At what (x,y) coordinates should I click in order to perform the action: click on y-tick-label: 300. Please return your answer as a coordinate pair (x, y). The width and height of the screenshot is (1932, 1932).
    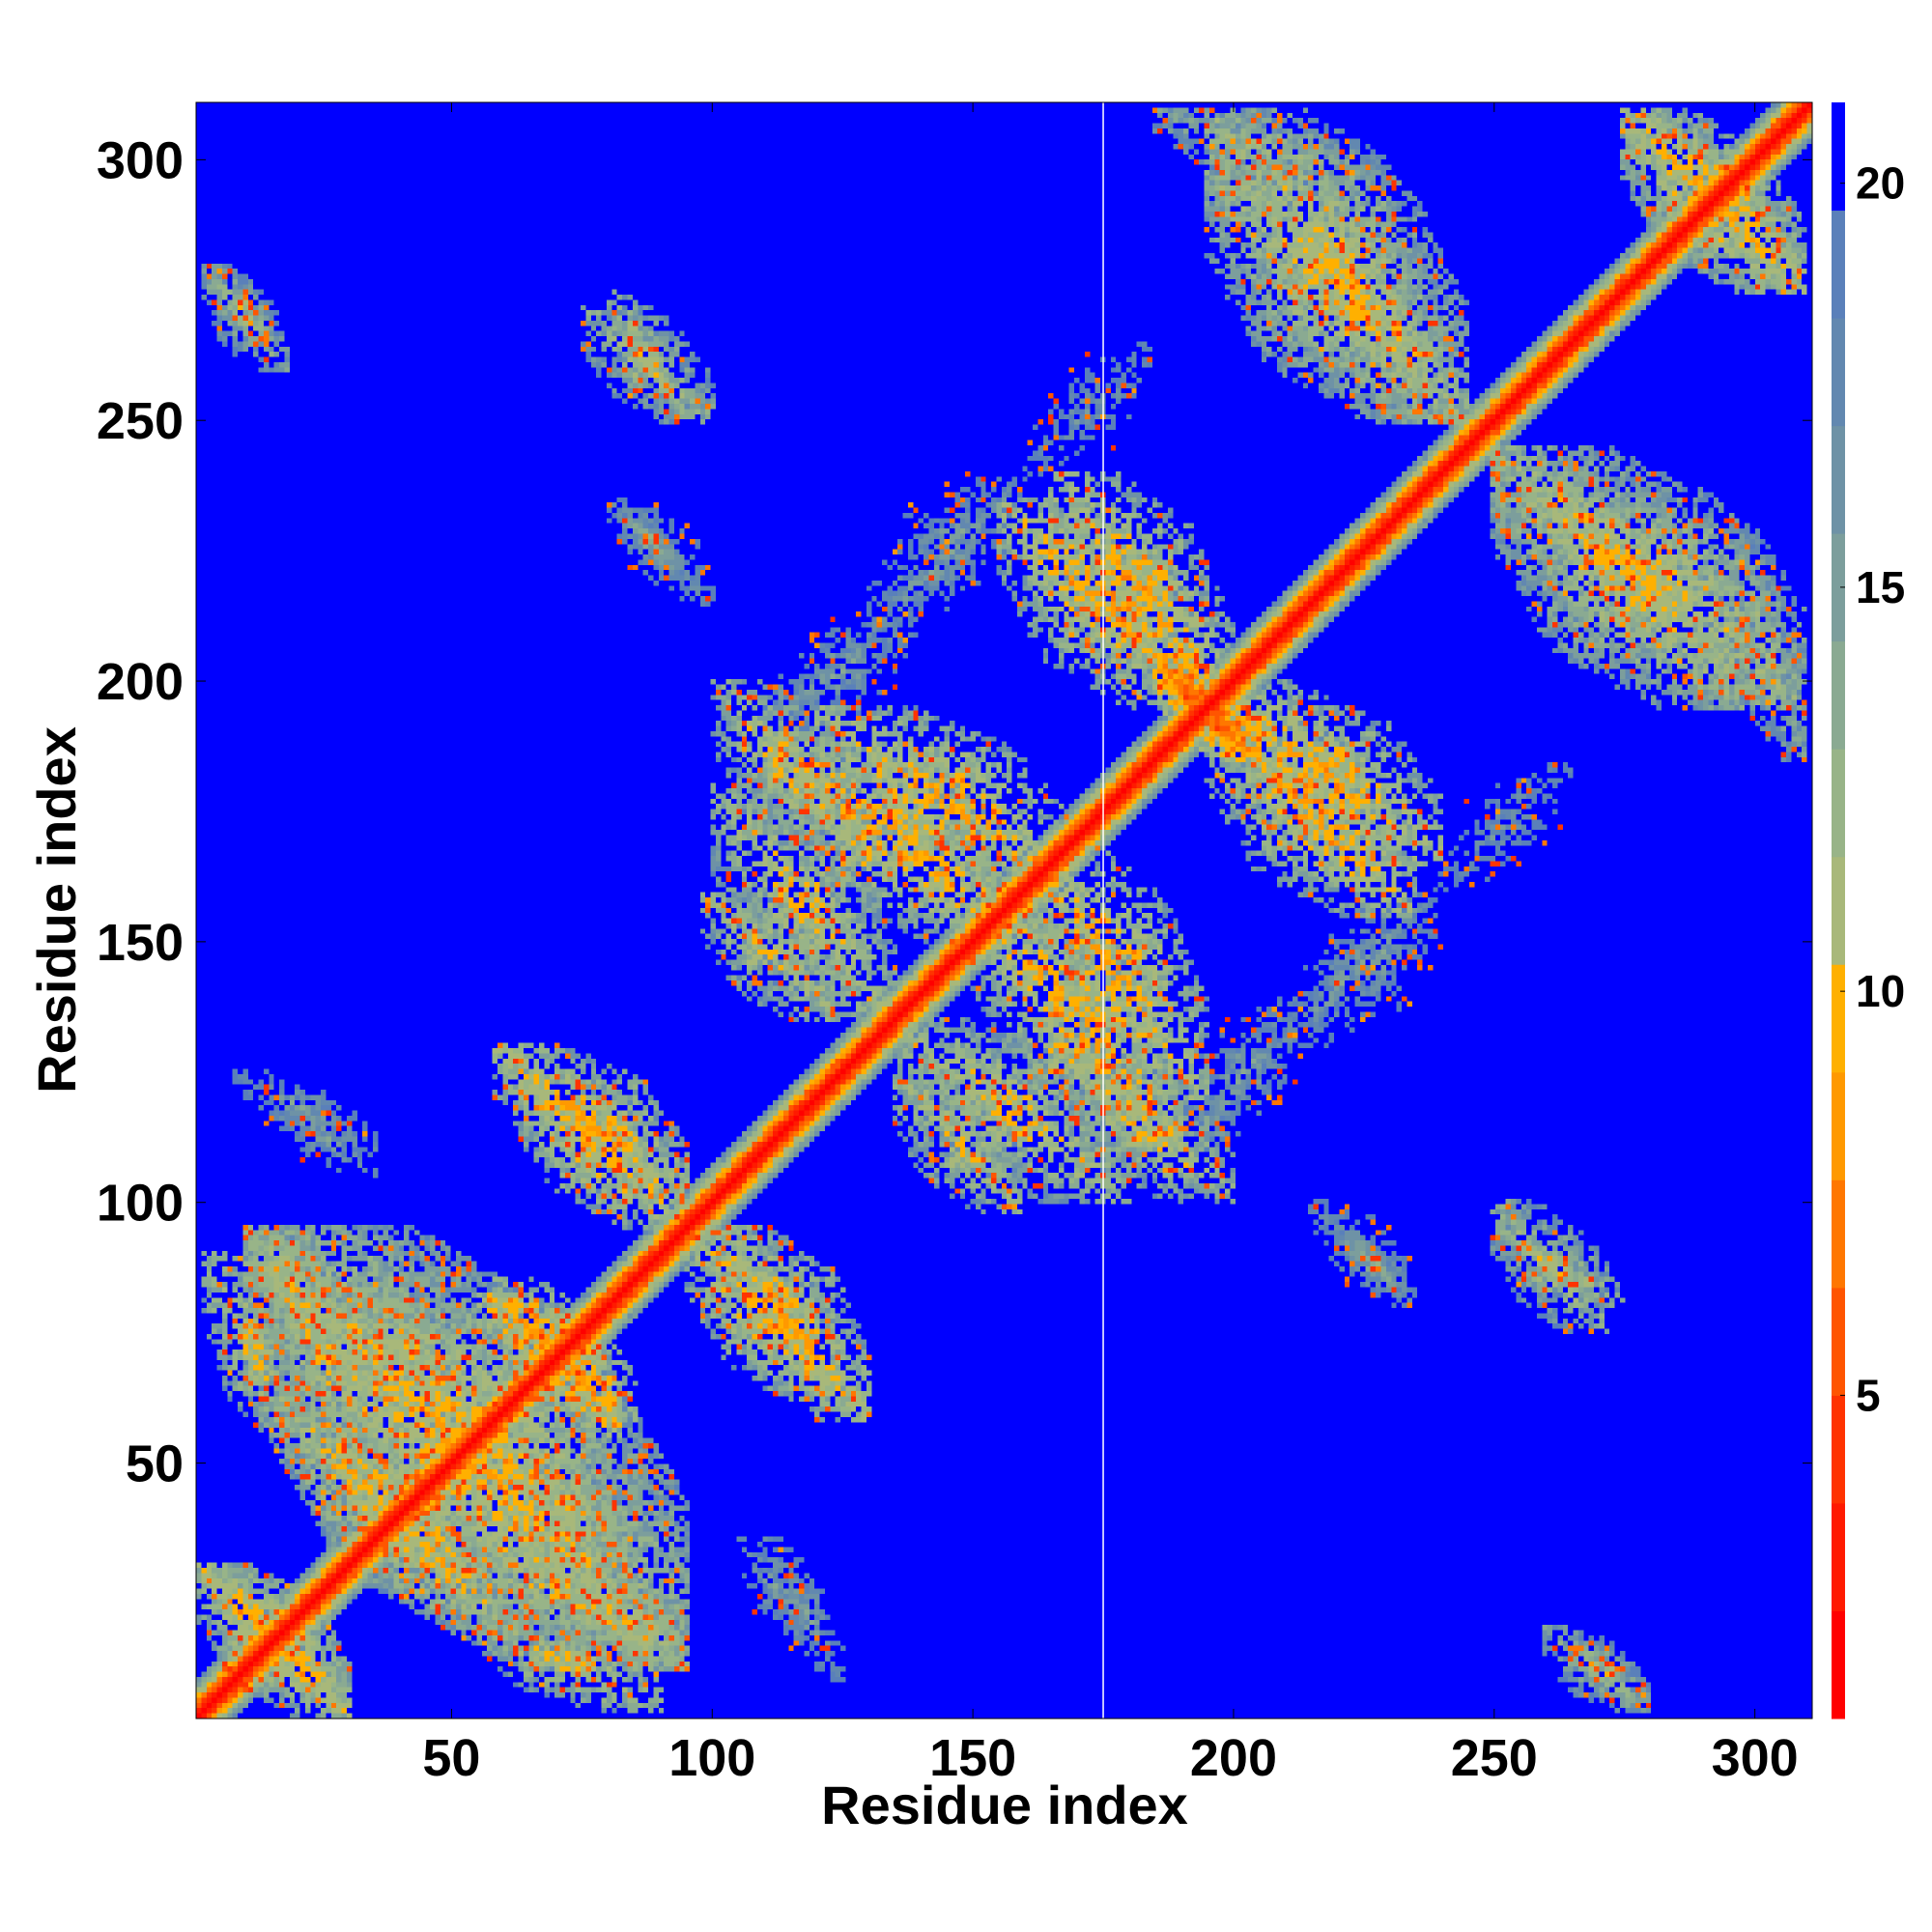
    Looking at the image, I should click on (140, 160).